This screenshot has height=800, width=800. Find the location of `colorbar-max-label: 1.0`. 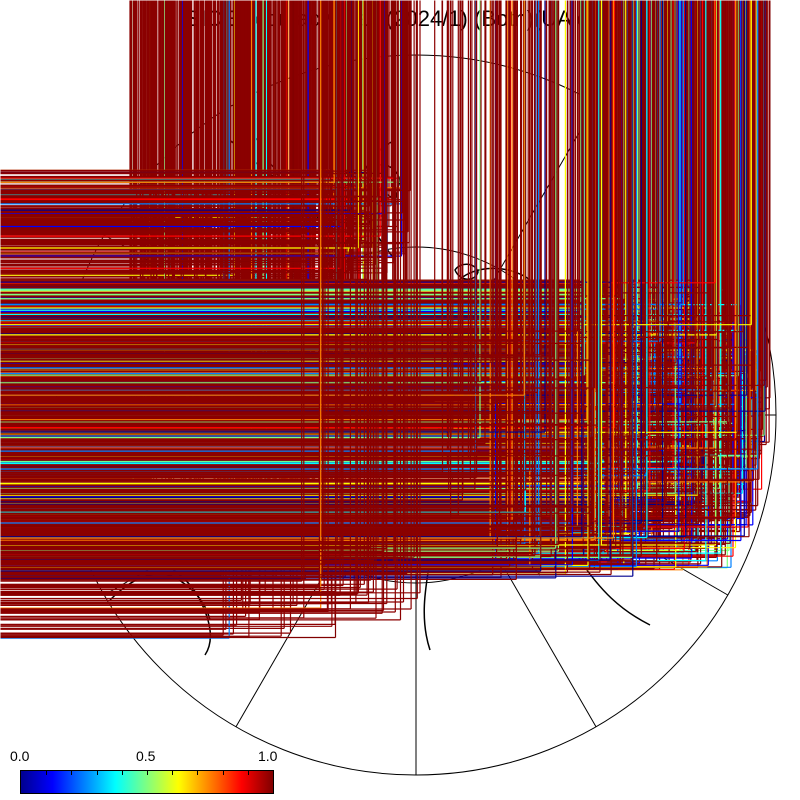

colorbar-max-label: 1.0 is located at coordinates (268, 756).